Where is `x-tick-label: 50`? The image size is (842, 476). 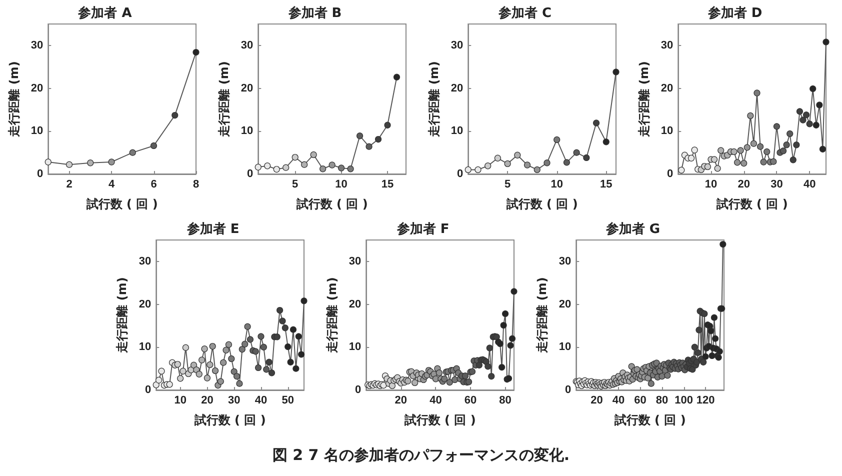 x-tick-label: 50 is located at coordinates (288, 400).